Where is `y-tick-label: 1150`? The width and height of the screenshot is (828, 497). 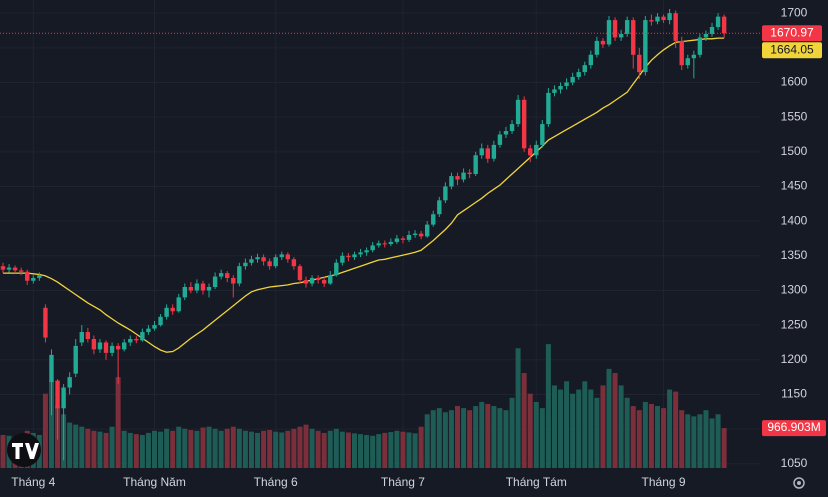
y-tick-label: 1150 is located at coordinates (794, 394).